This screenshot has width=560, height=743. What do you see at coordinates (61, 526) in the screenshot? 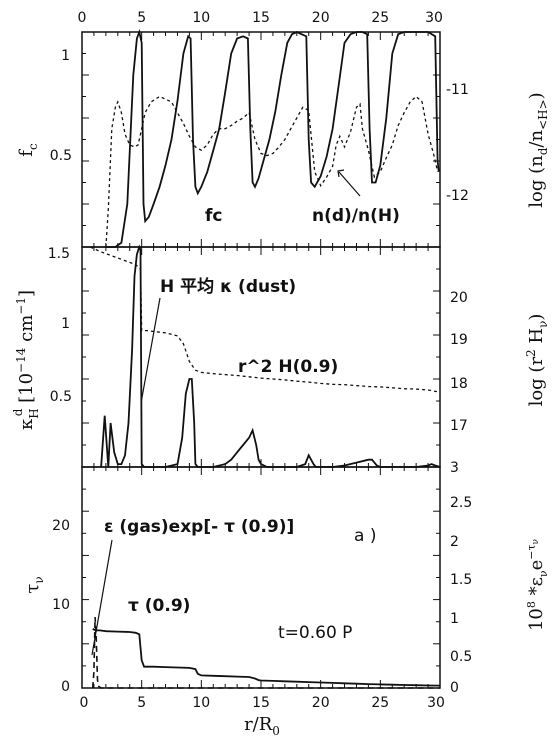
I see `bottom-ytick: 20` at bounding box center [61, 526].